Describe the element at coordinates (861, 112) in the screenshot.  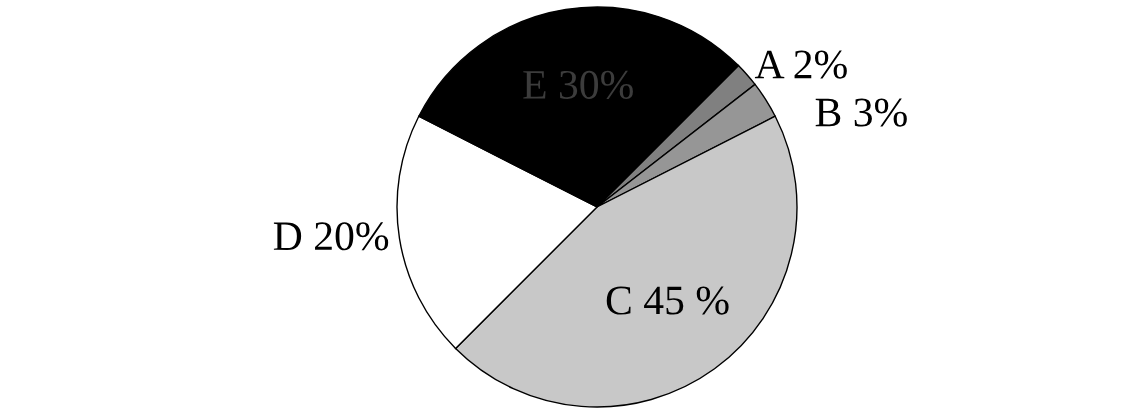
I see `slice-label: B 3%` at that location.